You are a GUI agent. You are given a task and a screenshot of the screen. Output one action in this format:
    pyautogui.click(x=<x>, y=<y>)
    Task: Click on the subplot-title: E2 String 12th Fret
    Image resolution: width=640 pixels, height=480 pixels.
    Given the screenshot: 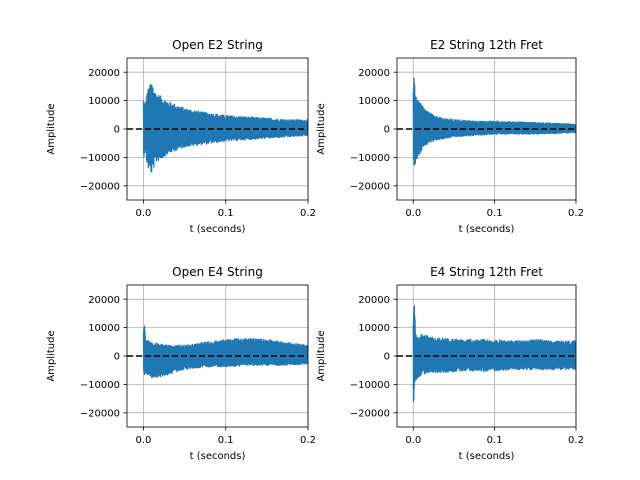 What is the action you would take?
    pyautogui.click(x=486, y=45)
    